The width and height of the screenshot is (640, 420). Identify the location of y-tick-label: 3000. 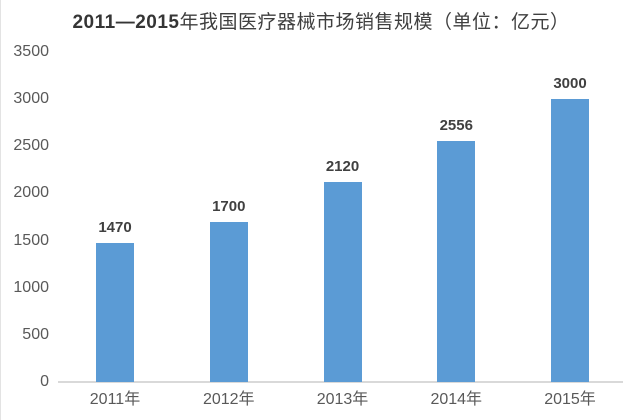
(31, 99).